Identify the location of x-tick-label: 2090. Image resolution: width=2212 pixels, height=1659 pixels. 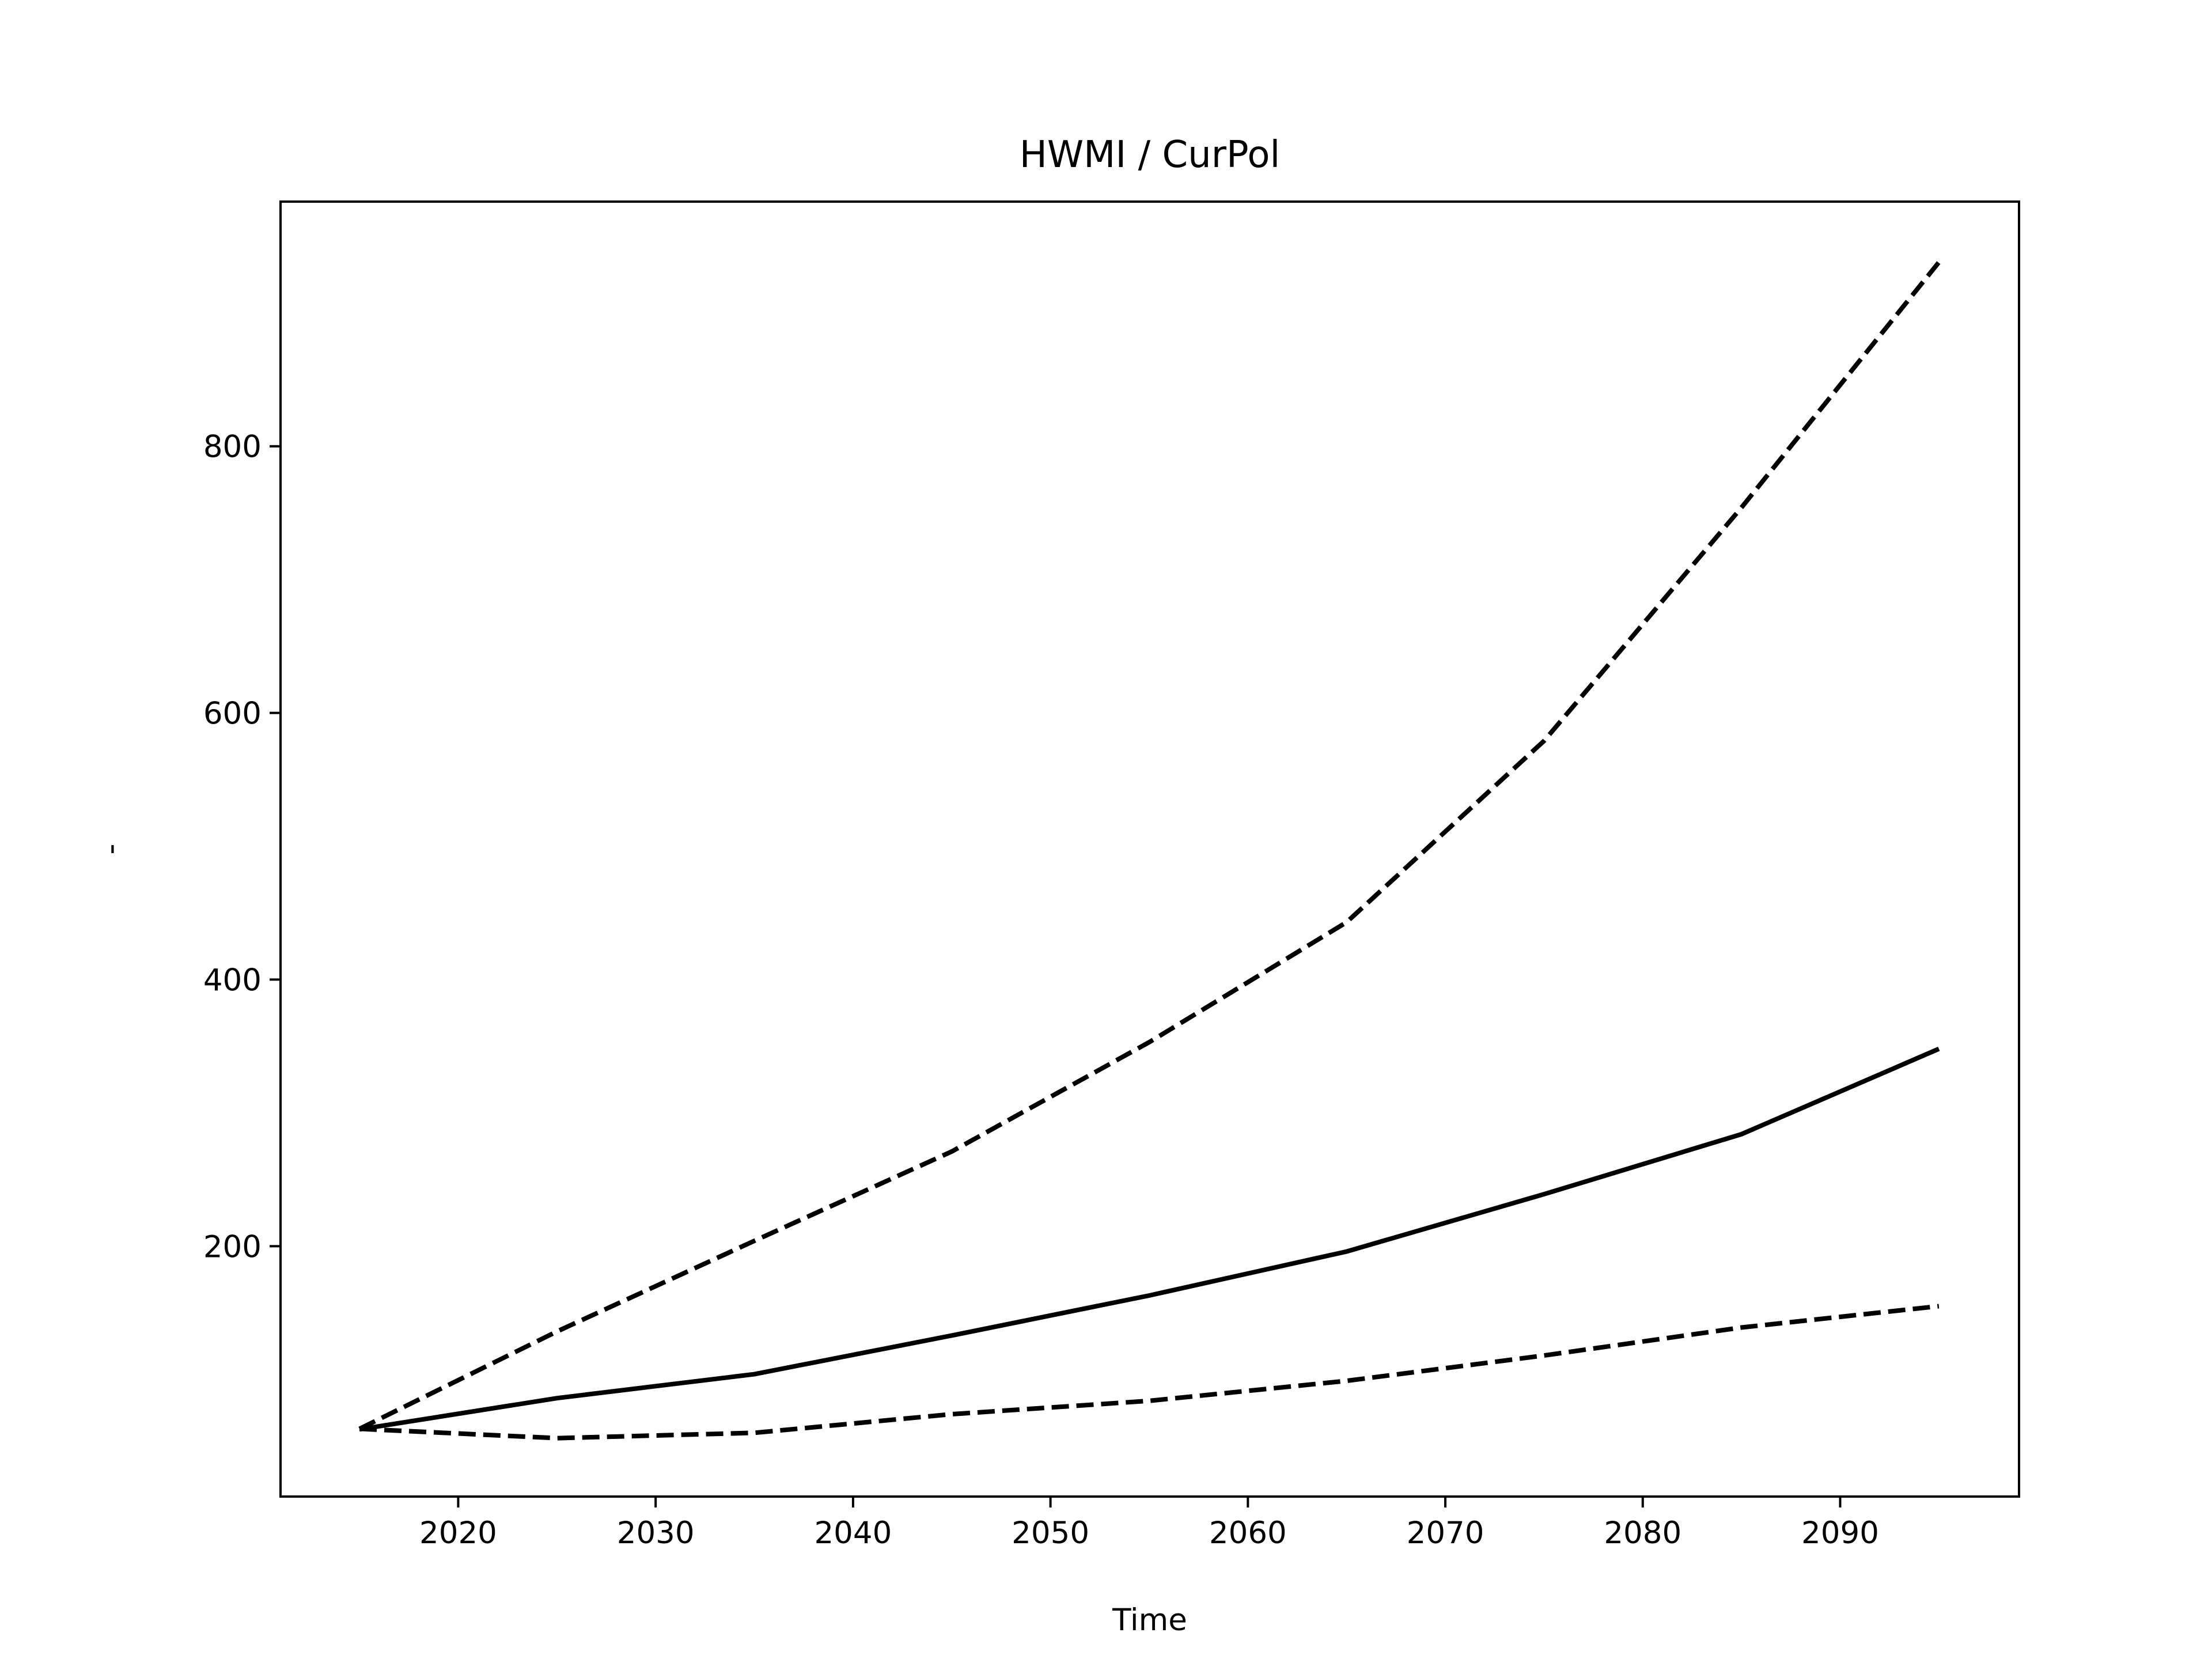
(1840, 1533).